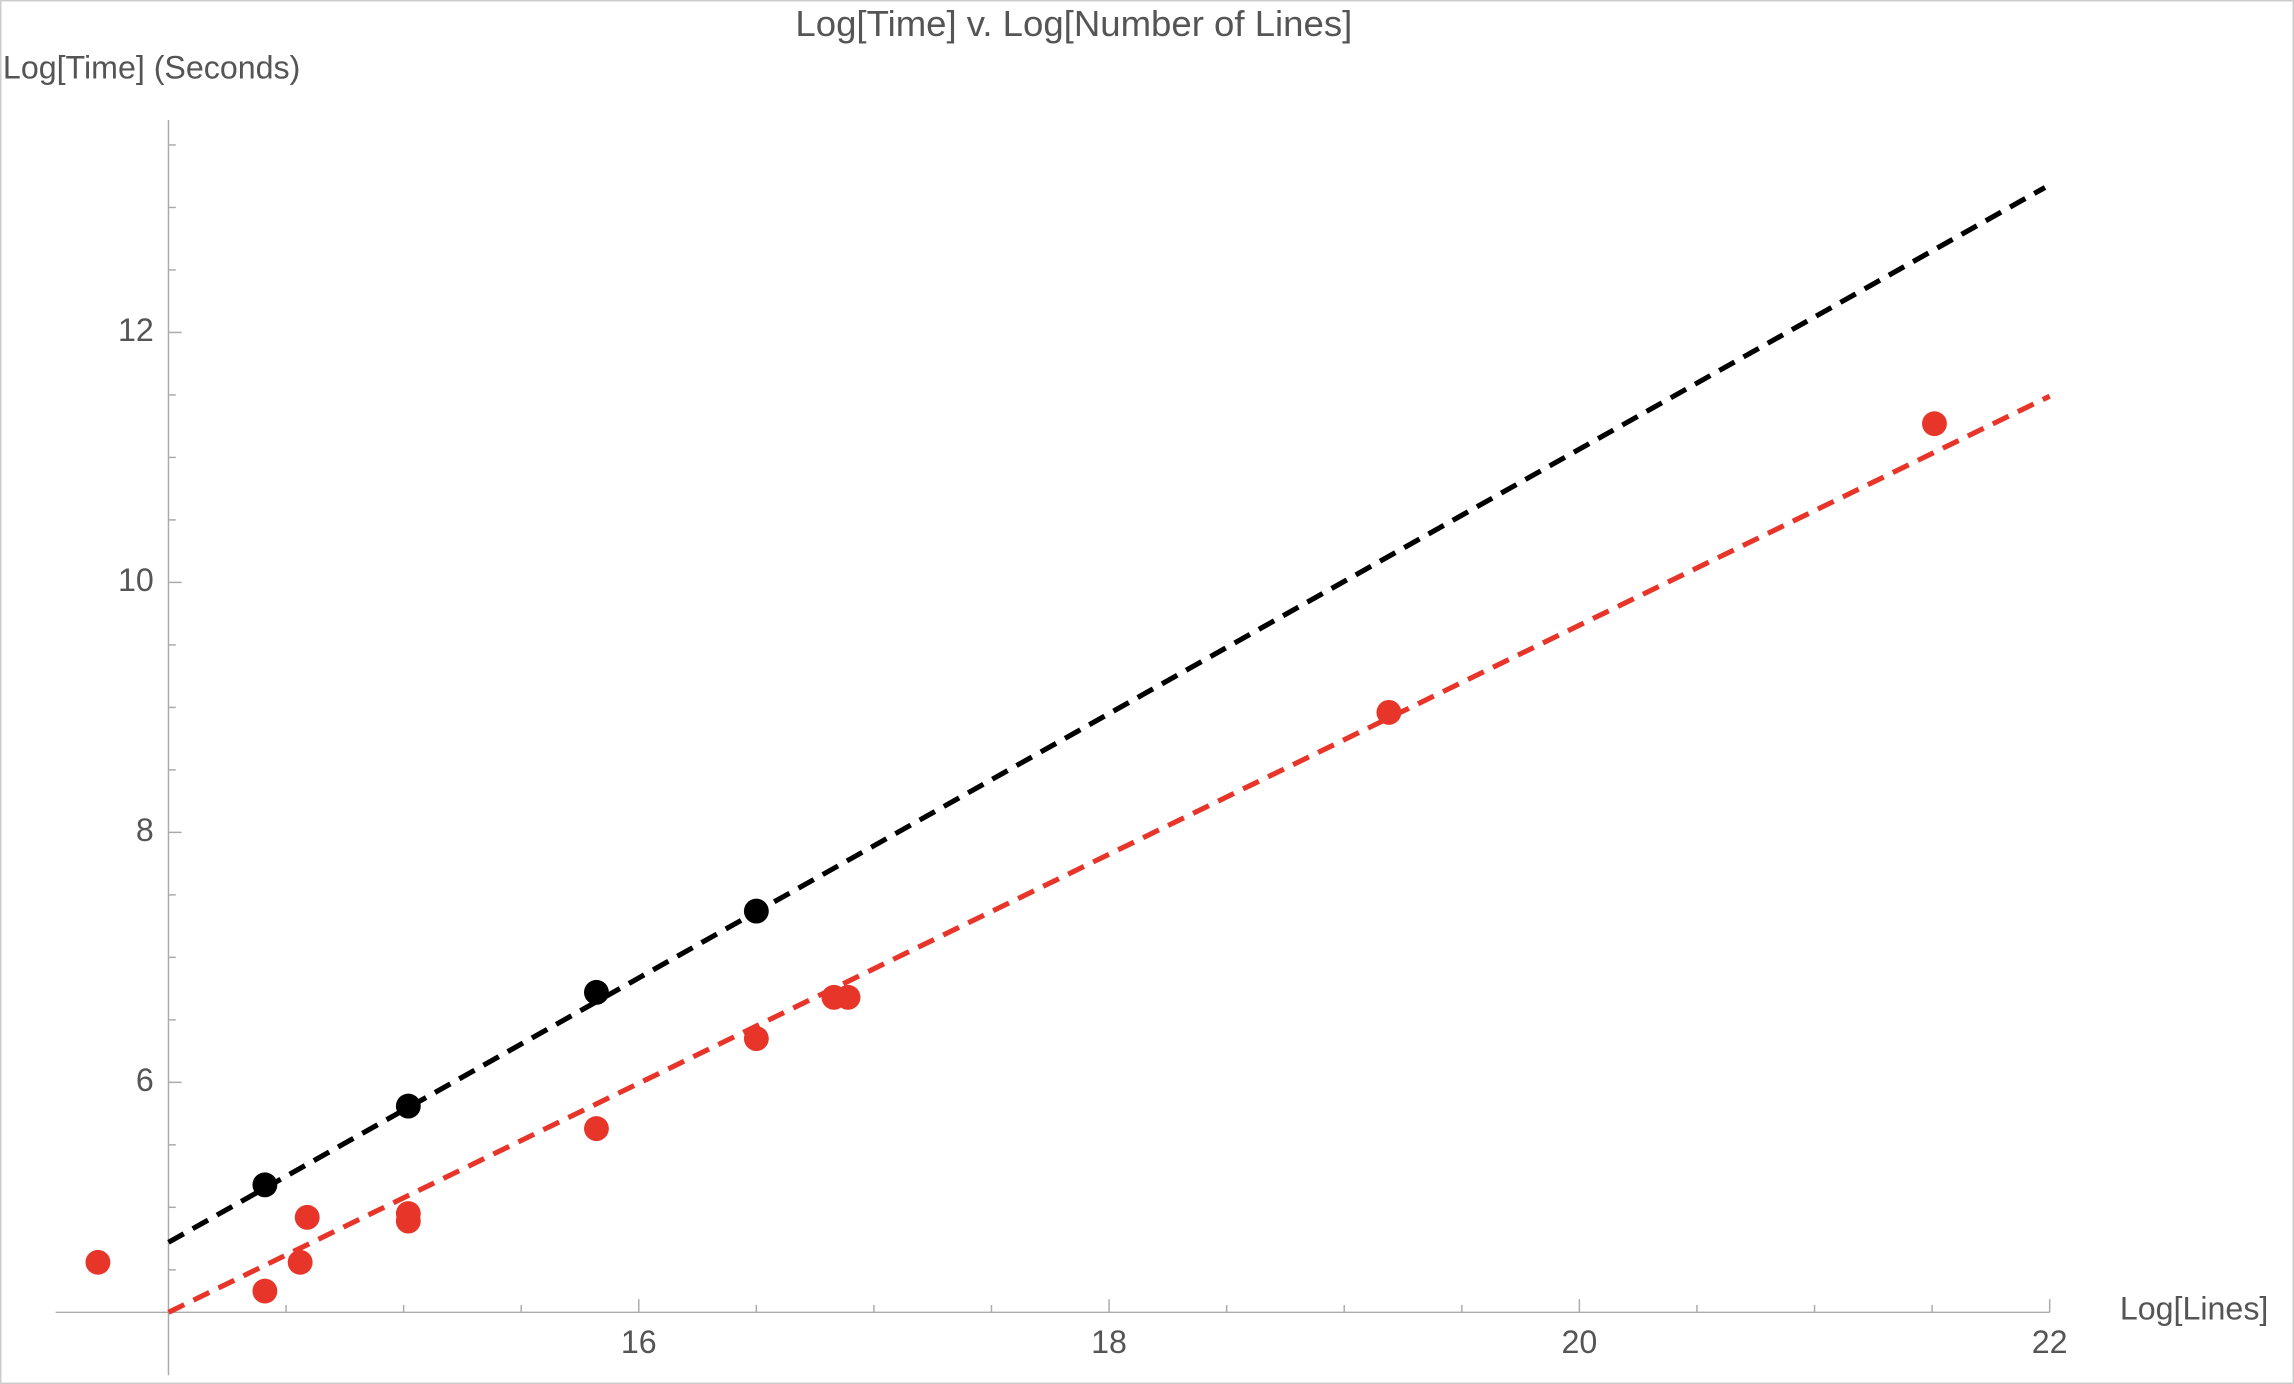 The width and height of the screenshot is (2294, 1384). Describe the element at coordinates (151, 68) in the screenshot. I see `y-axis-label: Log[Time] (Seconds)` at that location.